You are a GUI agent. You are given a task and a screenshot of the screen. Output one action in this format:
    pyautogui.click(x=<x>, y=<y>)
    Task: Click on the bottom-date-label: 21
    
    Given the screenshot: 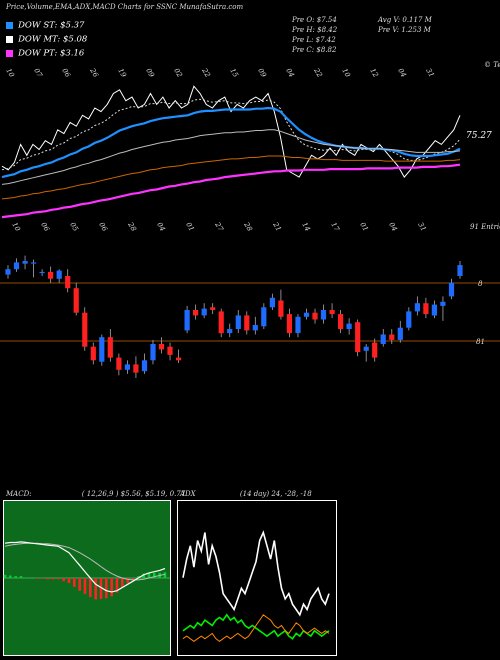 What is the action you would take?
    pyautogui.click(x=277, y=226)
    